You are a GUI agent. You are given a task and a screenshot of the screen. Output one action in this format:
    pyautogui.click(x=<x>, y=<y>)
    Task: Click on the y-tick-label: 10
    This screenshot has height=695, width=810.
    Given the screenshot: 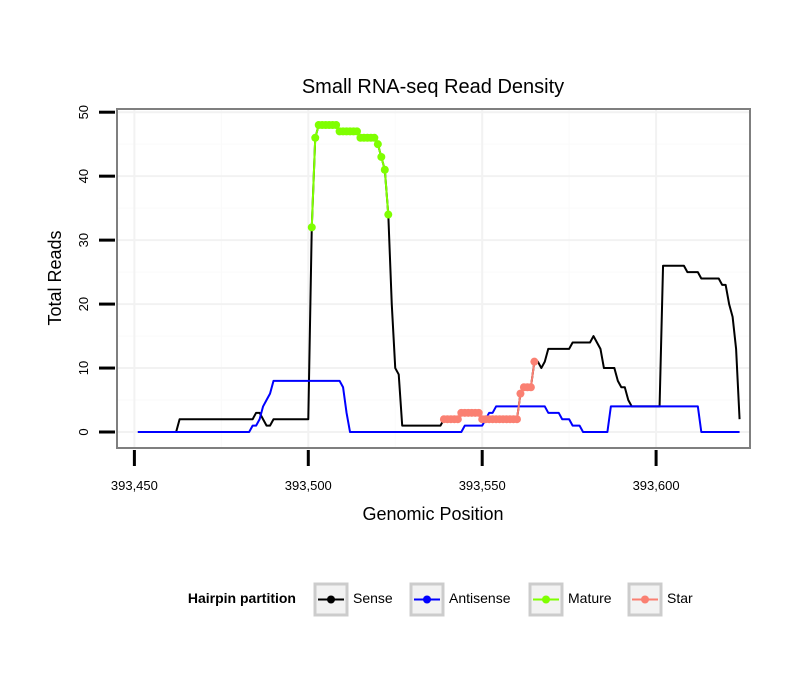 What is the action you would take?
    pyautogui.click(x=83, y=368)
    